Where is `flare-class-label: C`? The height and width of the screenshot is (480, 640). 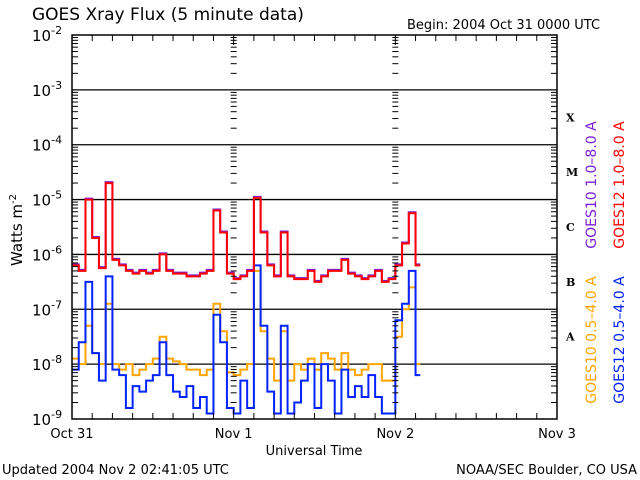
flare-class-label: C is located at coordinates (570, 227).